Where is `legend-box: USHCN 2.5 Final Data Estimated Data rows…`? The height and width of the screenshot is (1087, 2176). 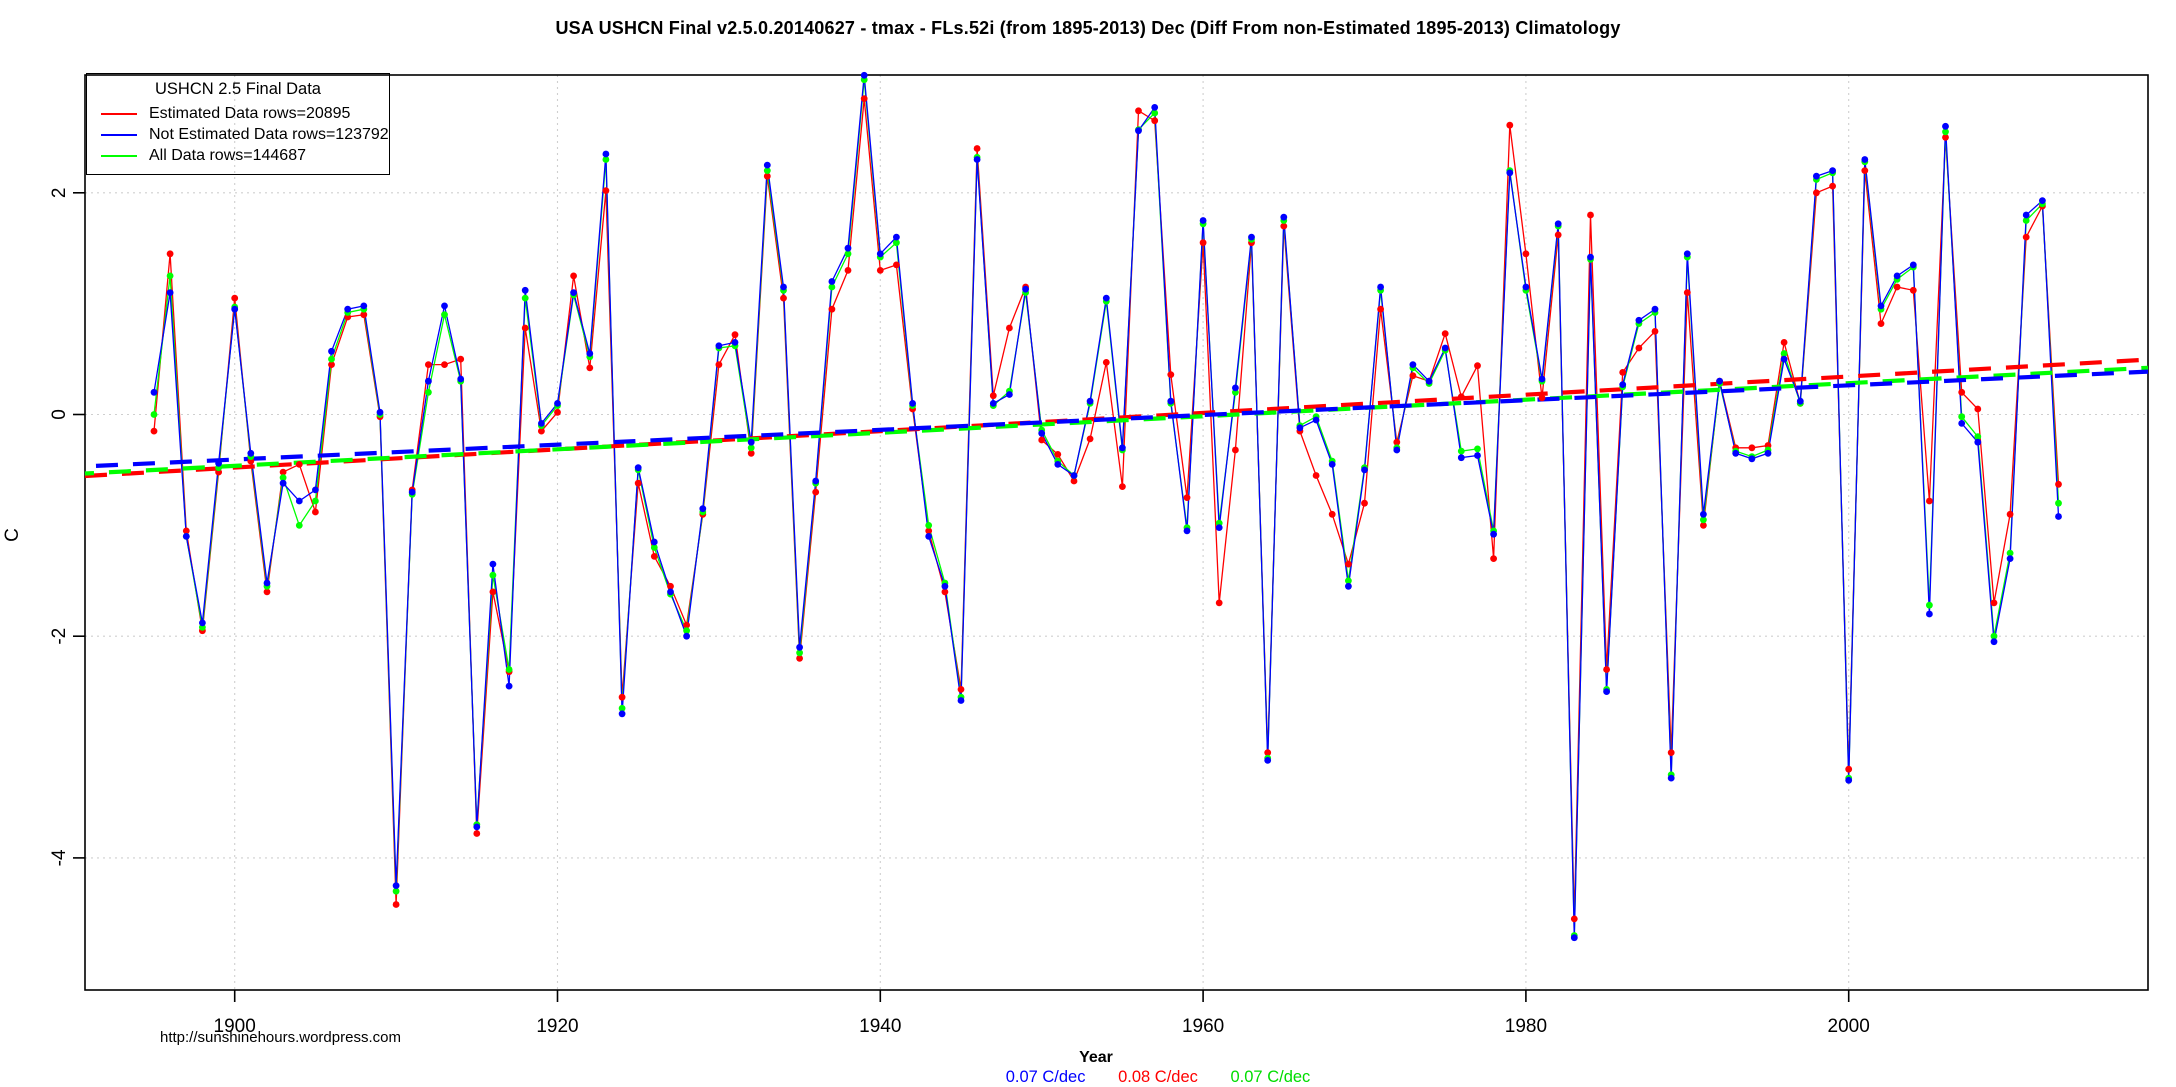 legend-box: USHCN 2.5 Final Data Estimated Data rows… is located at coordinates (238, 124).